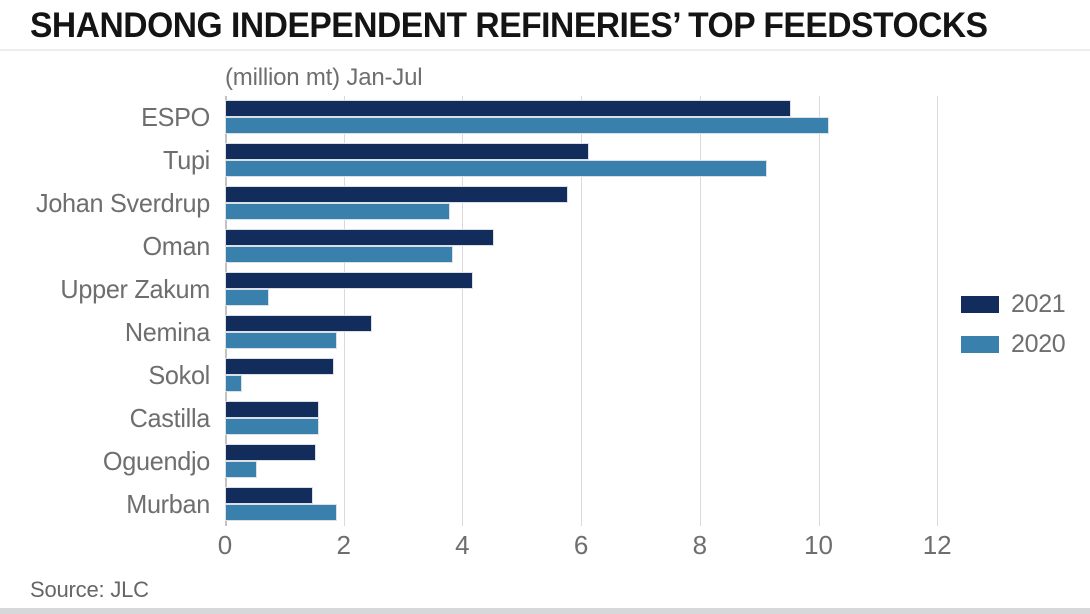 The height and width of the screenshot is (614, 1090). I want to click on bar-2021-espo, so click(508, 108).